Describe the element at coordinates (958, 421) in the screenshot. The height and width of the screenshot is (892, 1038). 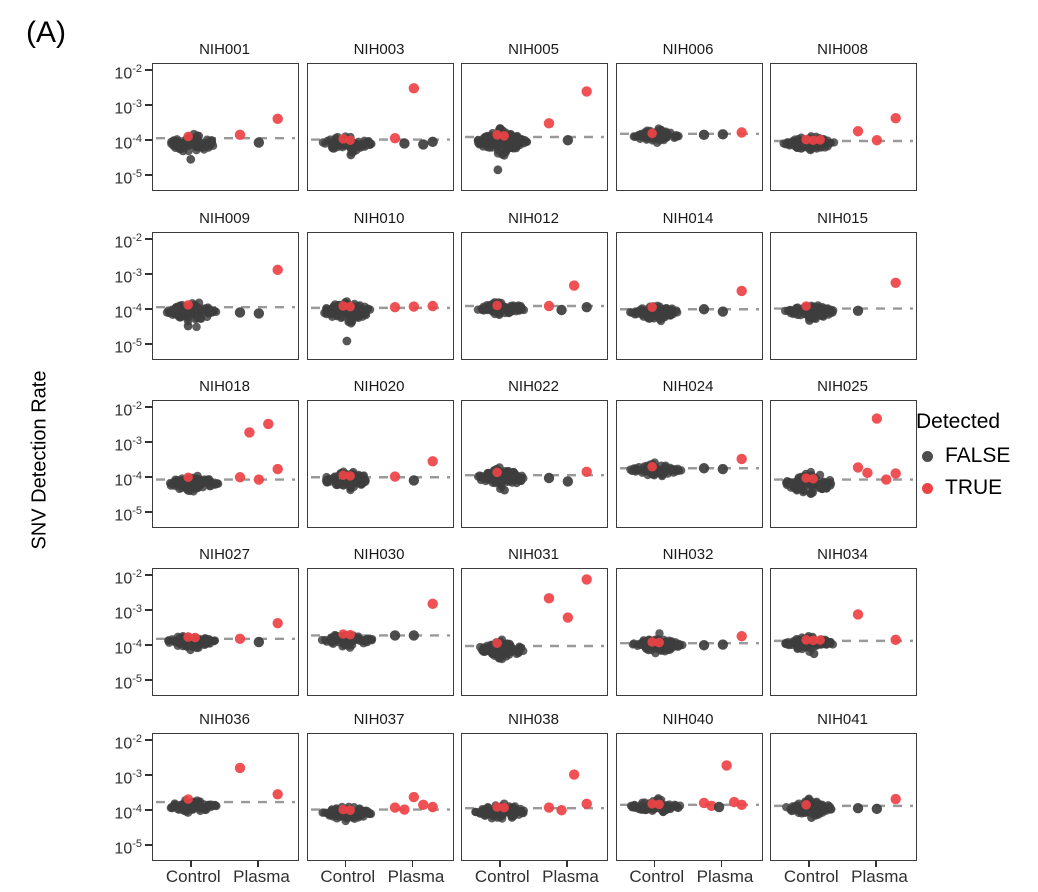
I see `legend-title: Detected` at that location.